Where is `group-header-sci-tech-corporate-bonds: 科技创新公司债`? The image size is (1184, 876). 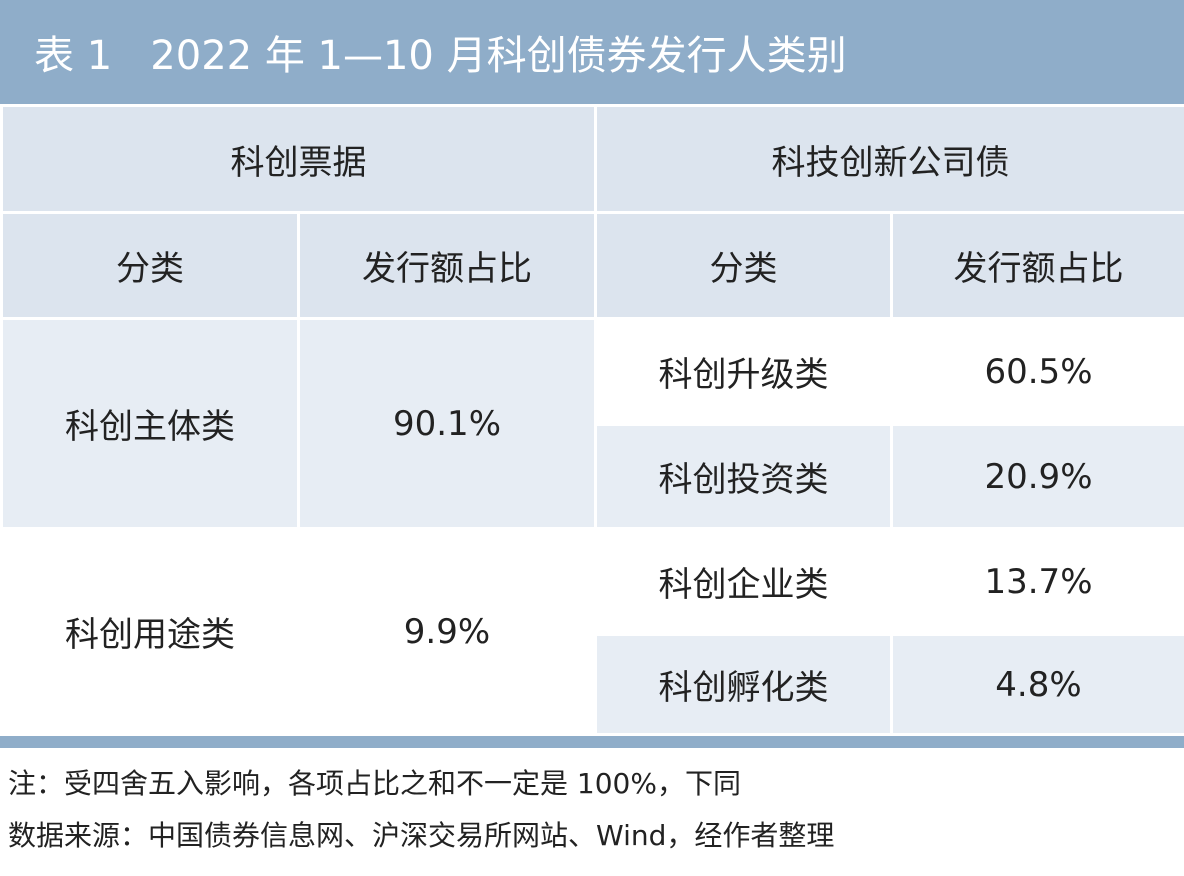
group-header-sci-tech-corporate-bonds: 科技创新公司债 is located at coordinates (889, 159).